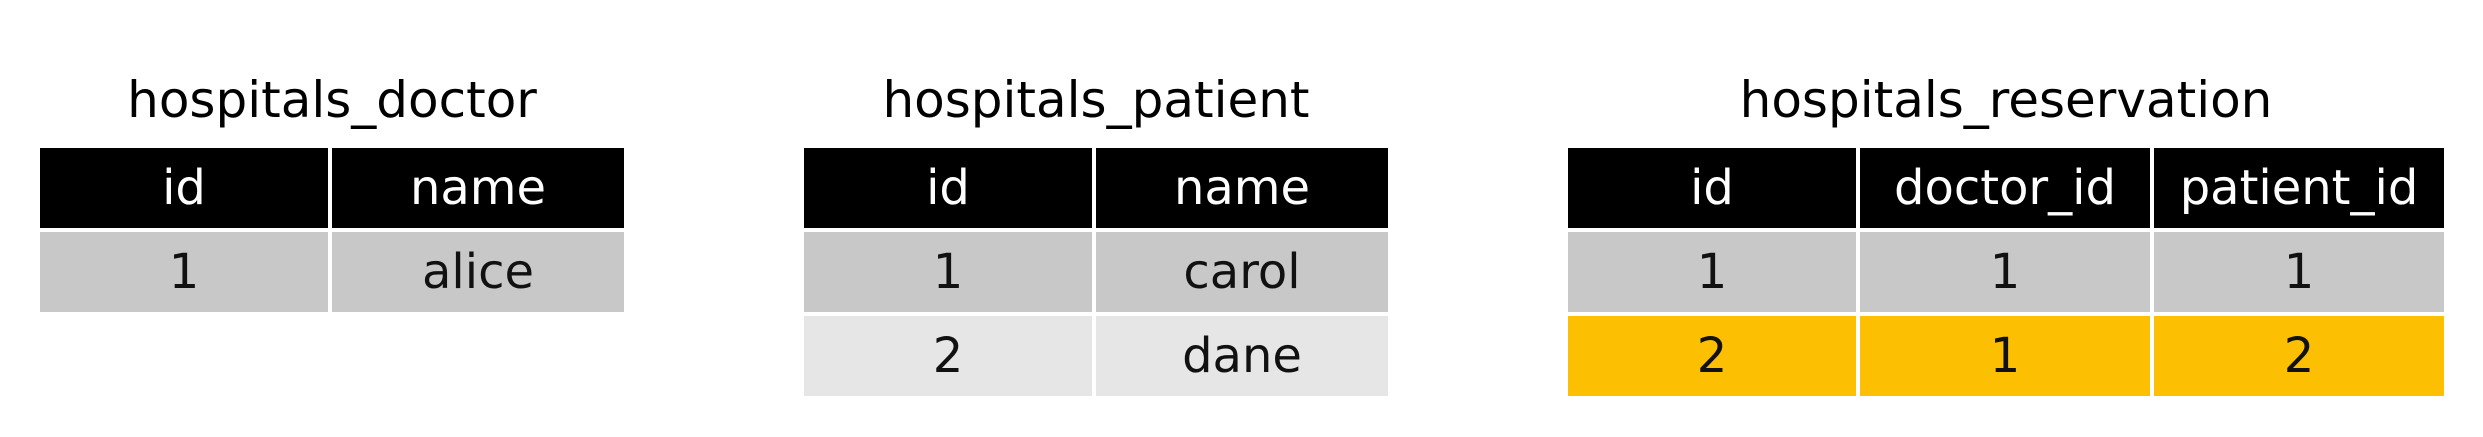  I want to click on table-cell: dane, so click(1242, 356).